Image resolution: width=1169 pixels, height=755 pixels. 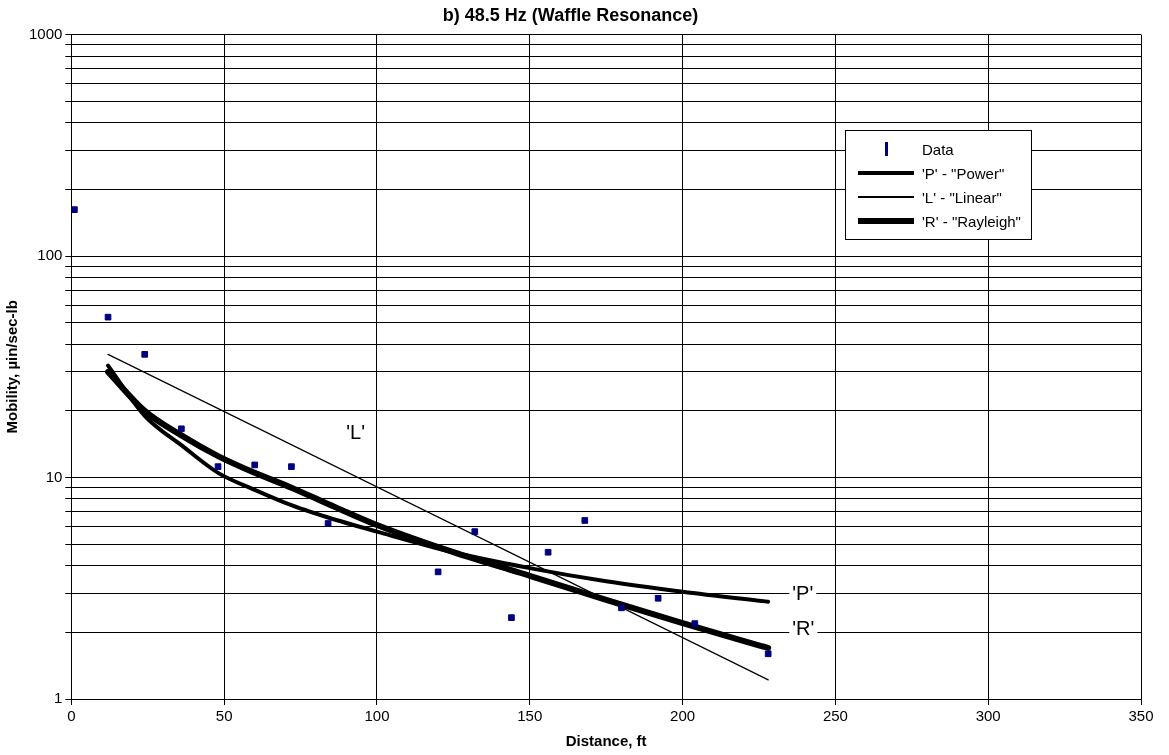 I want to click on y-tick-label: 1, so click(x=58, y=698).